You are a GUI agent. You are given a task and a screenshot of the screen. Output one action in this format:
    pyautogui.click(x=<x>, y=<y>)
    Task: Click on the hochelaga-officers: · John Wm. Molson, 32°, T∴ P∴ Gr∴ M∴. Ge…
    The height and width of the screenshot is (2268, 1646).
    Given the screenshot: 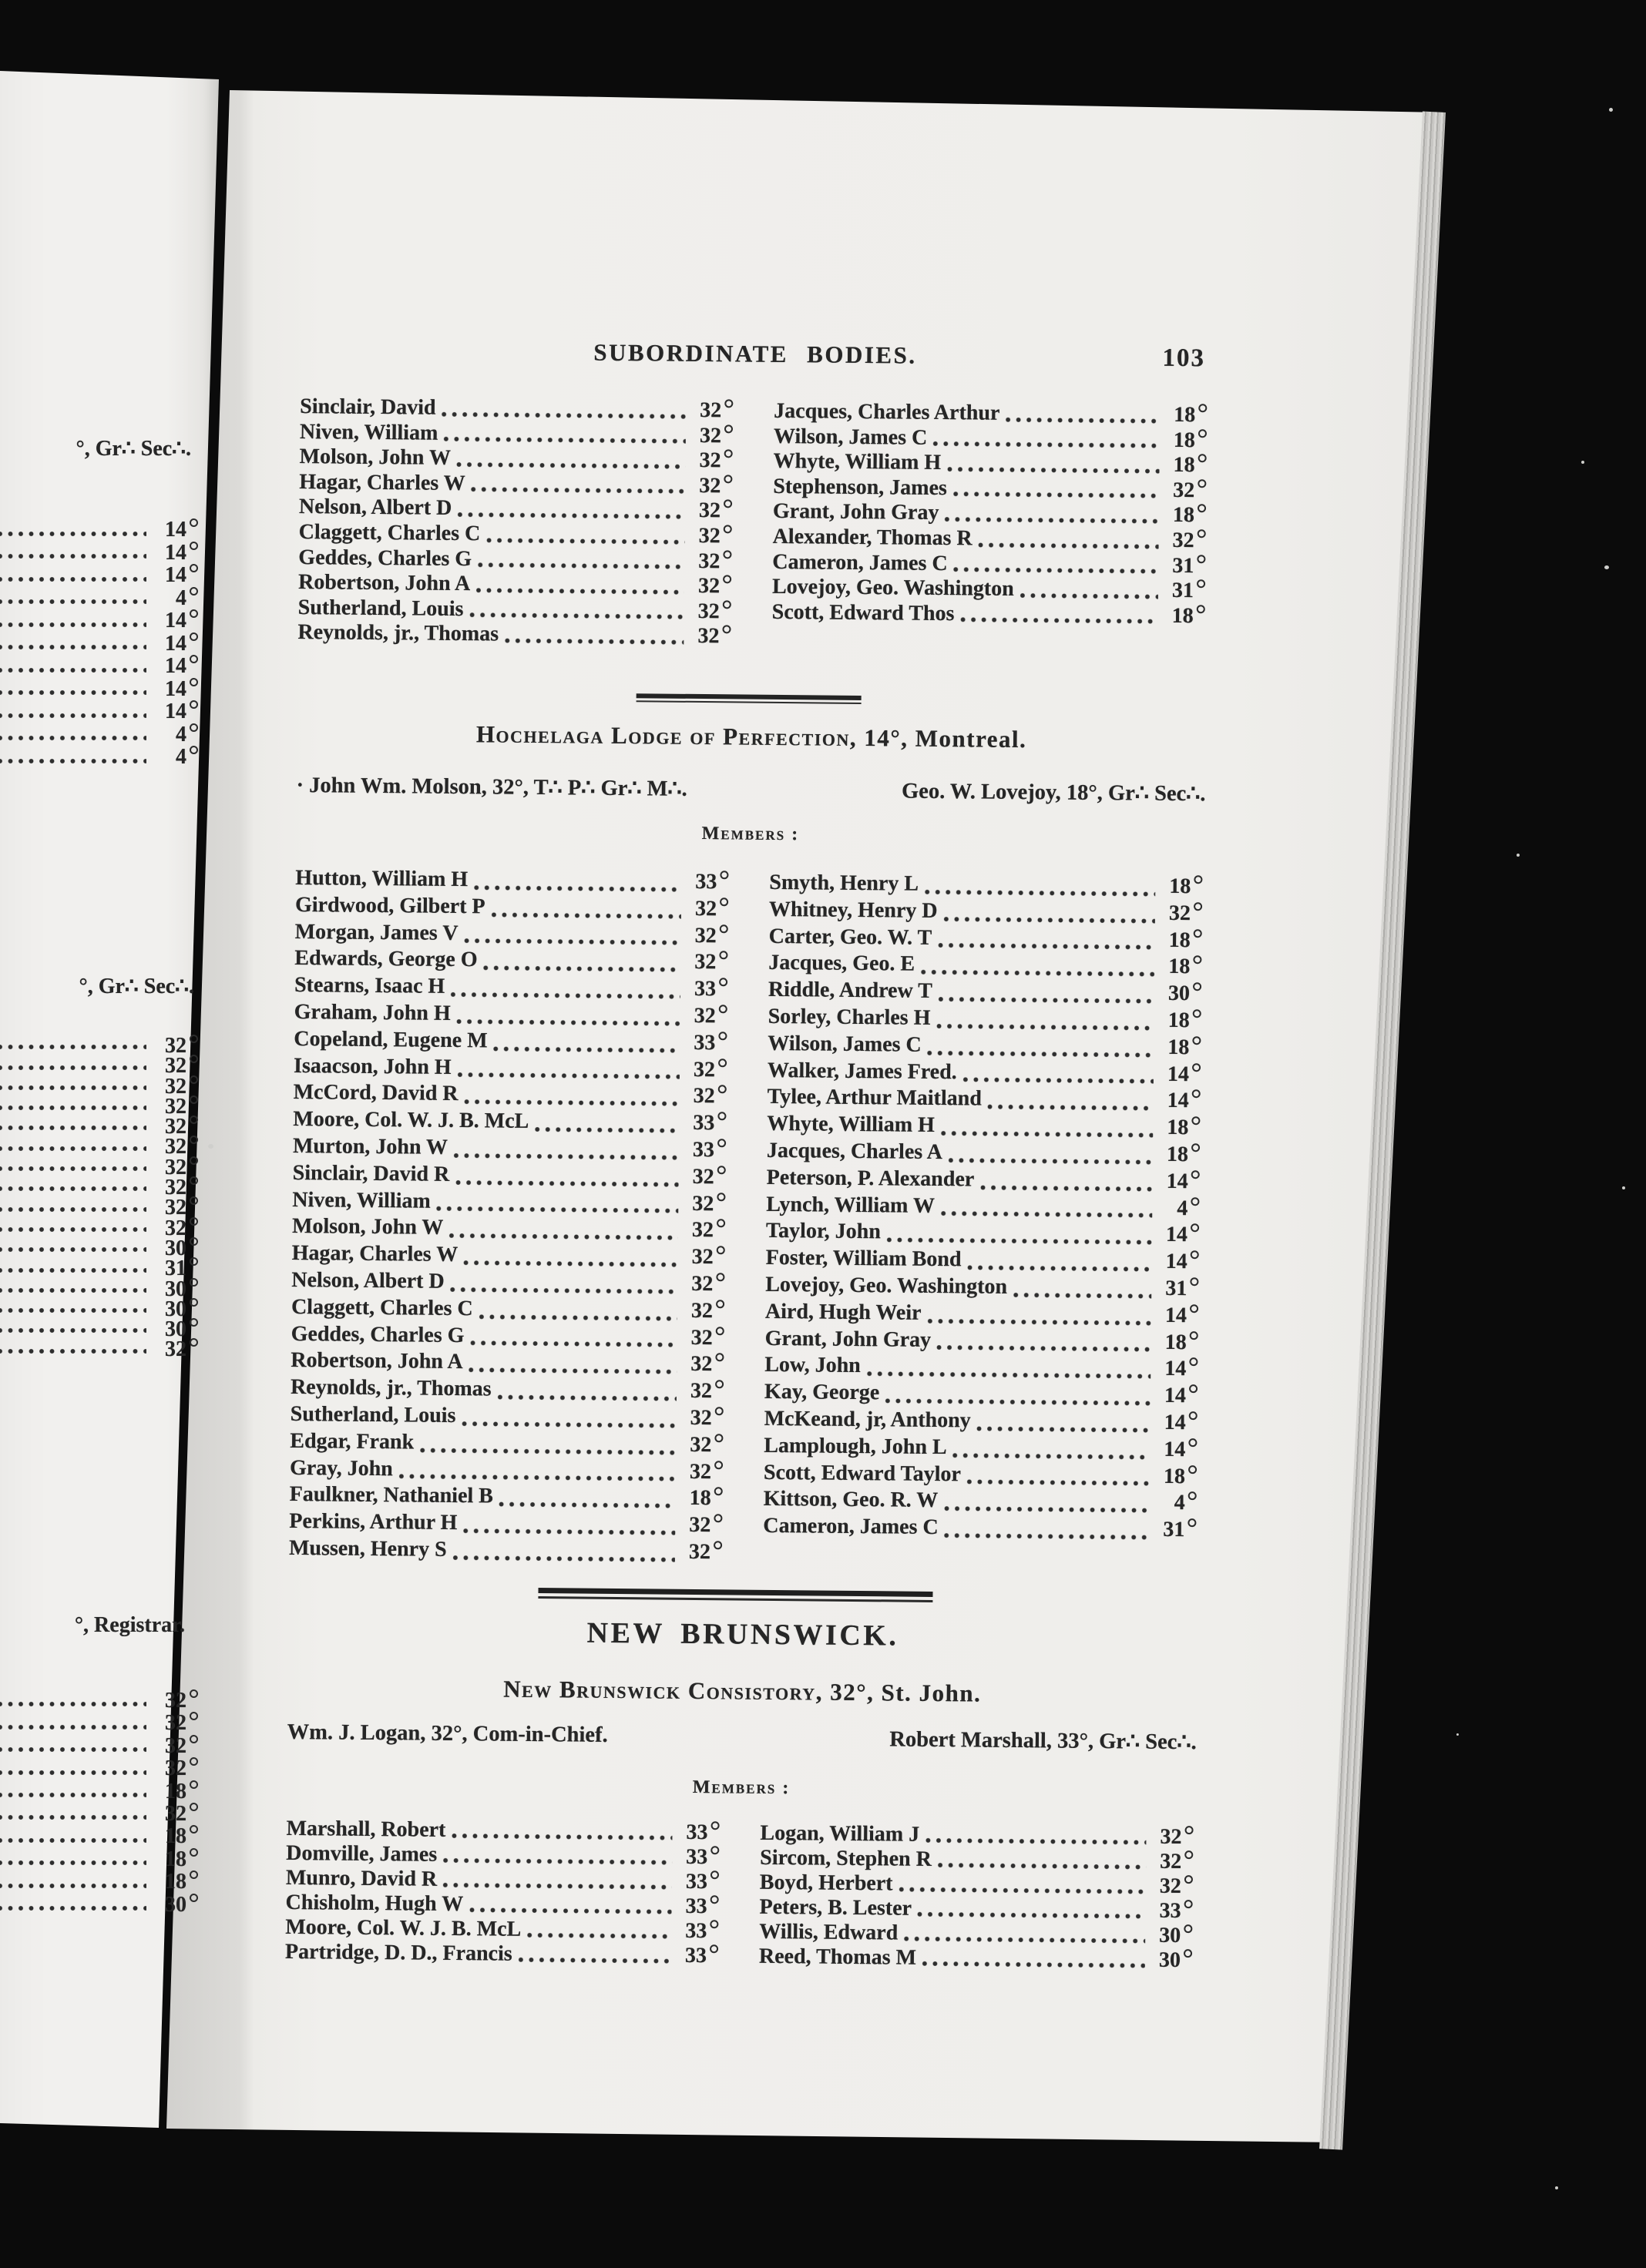 What is the action you would take?
    pyautogui.click(x=750, y=789)
    